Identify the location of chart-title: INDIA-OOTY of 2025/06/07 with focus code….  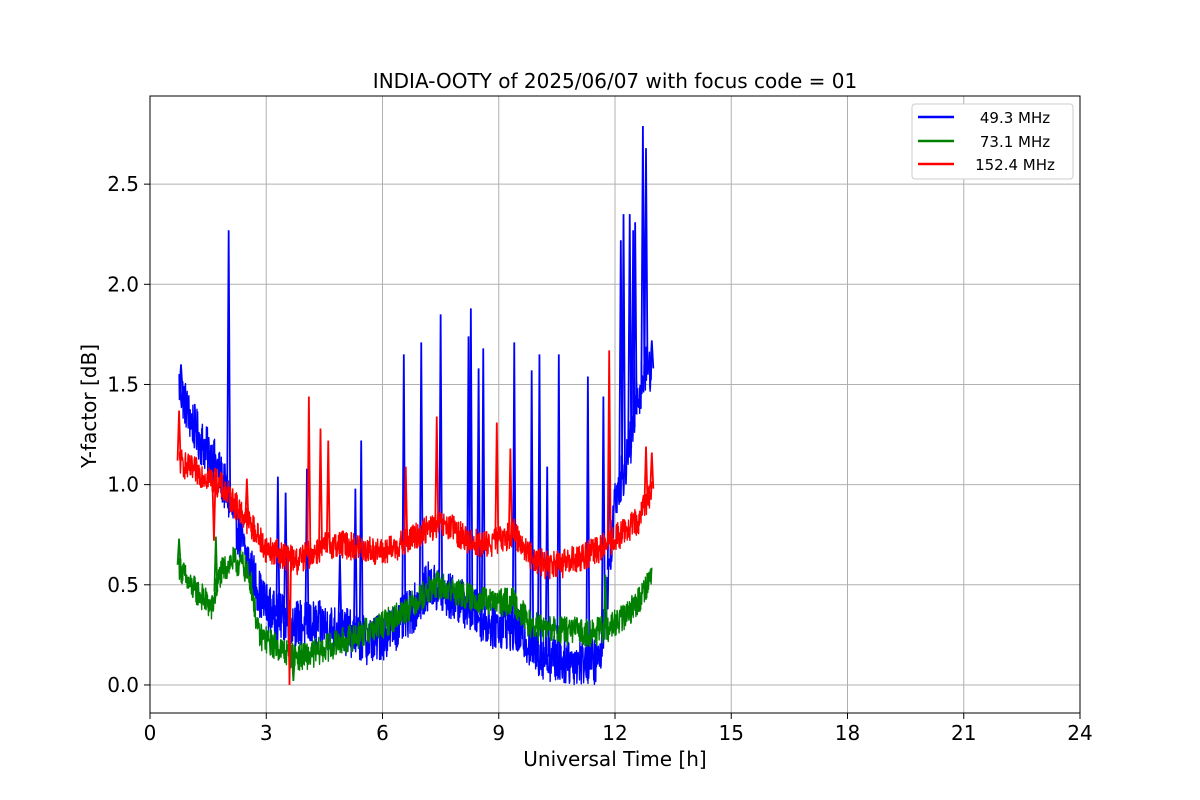
(615, 81).